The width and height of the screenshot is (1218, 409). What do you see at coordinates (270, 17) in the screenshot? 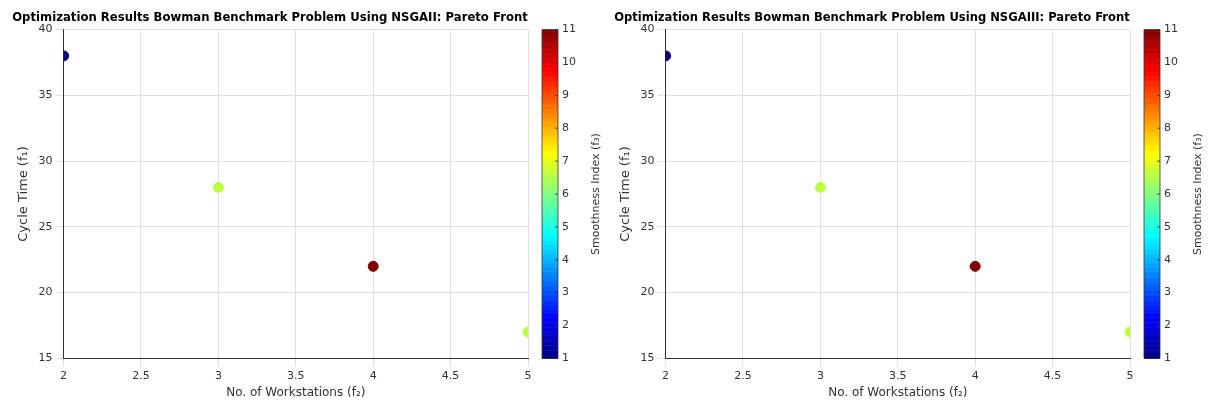
I see `chart-title: Optimization Results Bowman Benchmark Problem Using NSGAII: Pareto Front` at bounding box center [270, 17].